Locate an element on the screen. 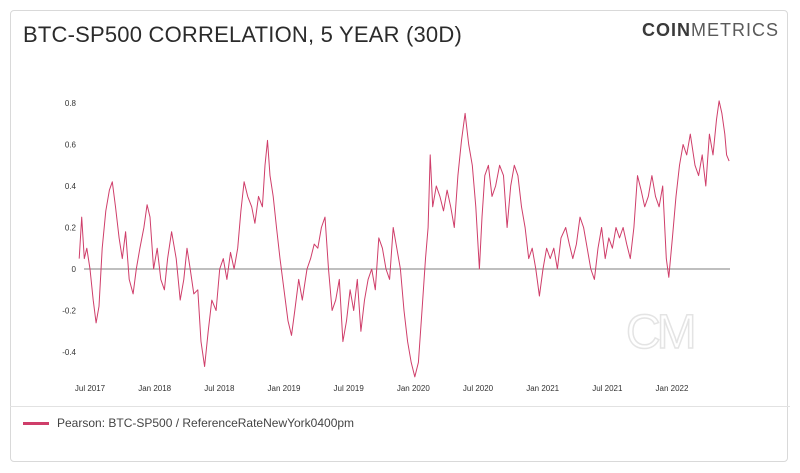  chart-title: BTC-SP500 CORRELATION, 5 YEAR (30D) is located at coordinates (242, 34).